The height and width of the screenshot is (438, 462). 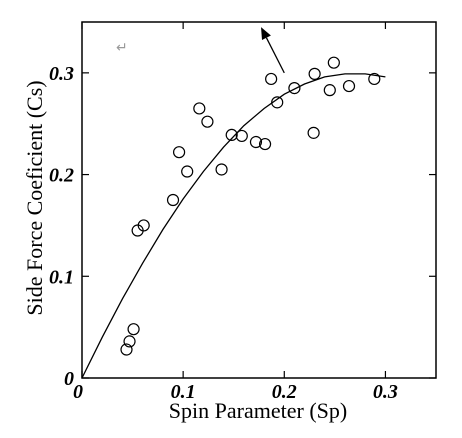 What do you see at coordinates (275, 55) in the screenshot?
I see `arrow-shaft` at bounding box center [275, 55].